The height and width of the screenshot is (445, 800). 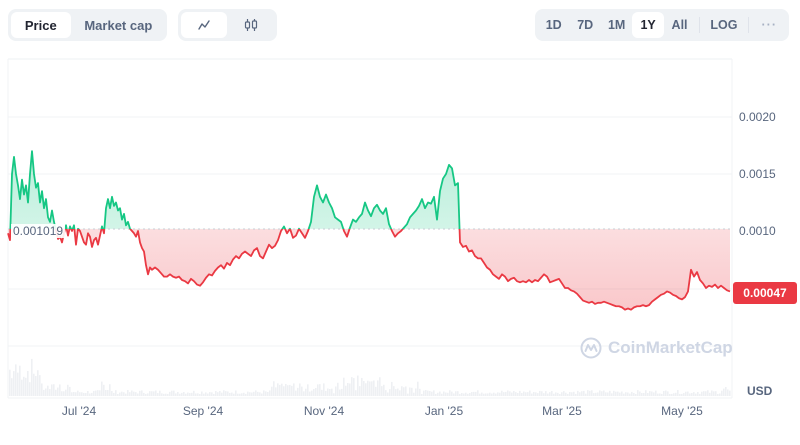 What do you see at coordinates (585, 25) in the screenshot?
I see `range-7d: 7D` at bounding box center [585, 25].